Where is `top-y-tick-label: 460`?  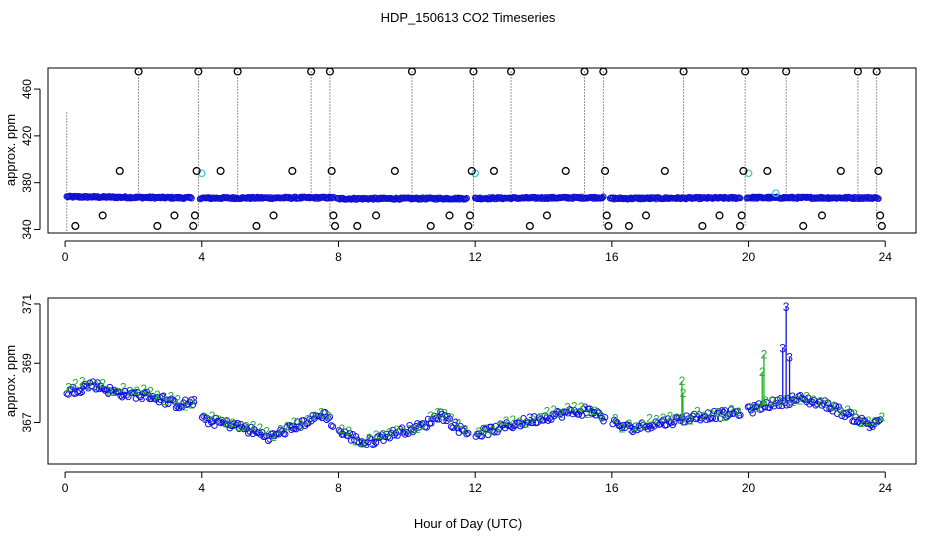
top-y-tick-label: 460 is located at coordinates (27, 89).